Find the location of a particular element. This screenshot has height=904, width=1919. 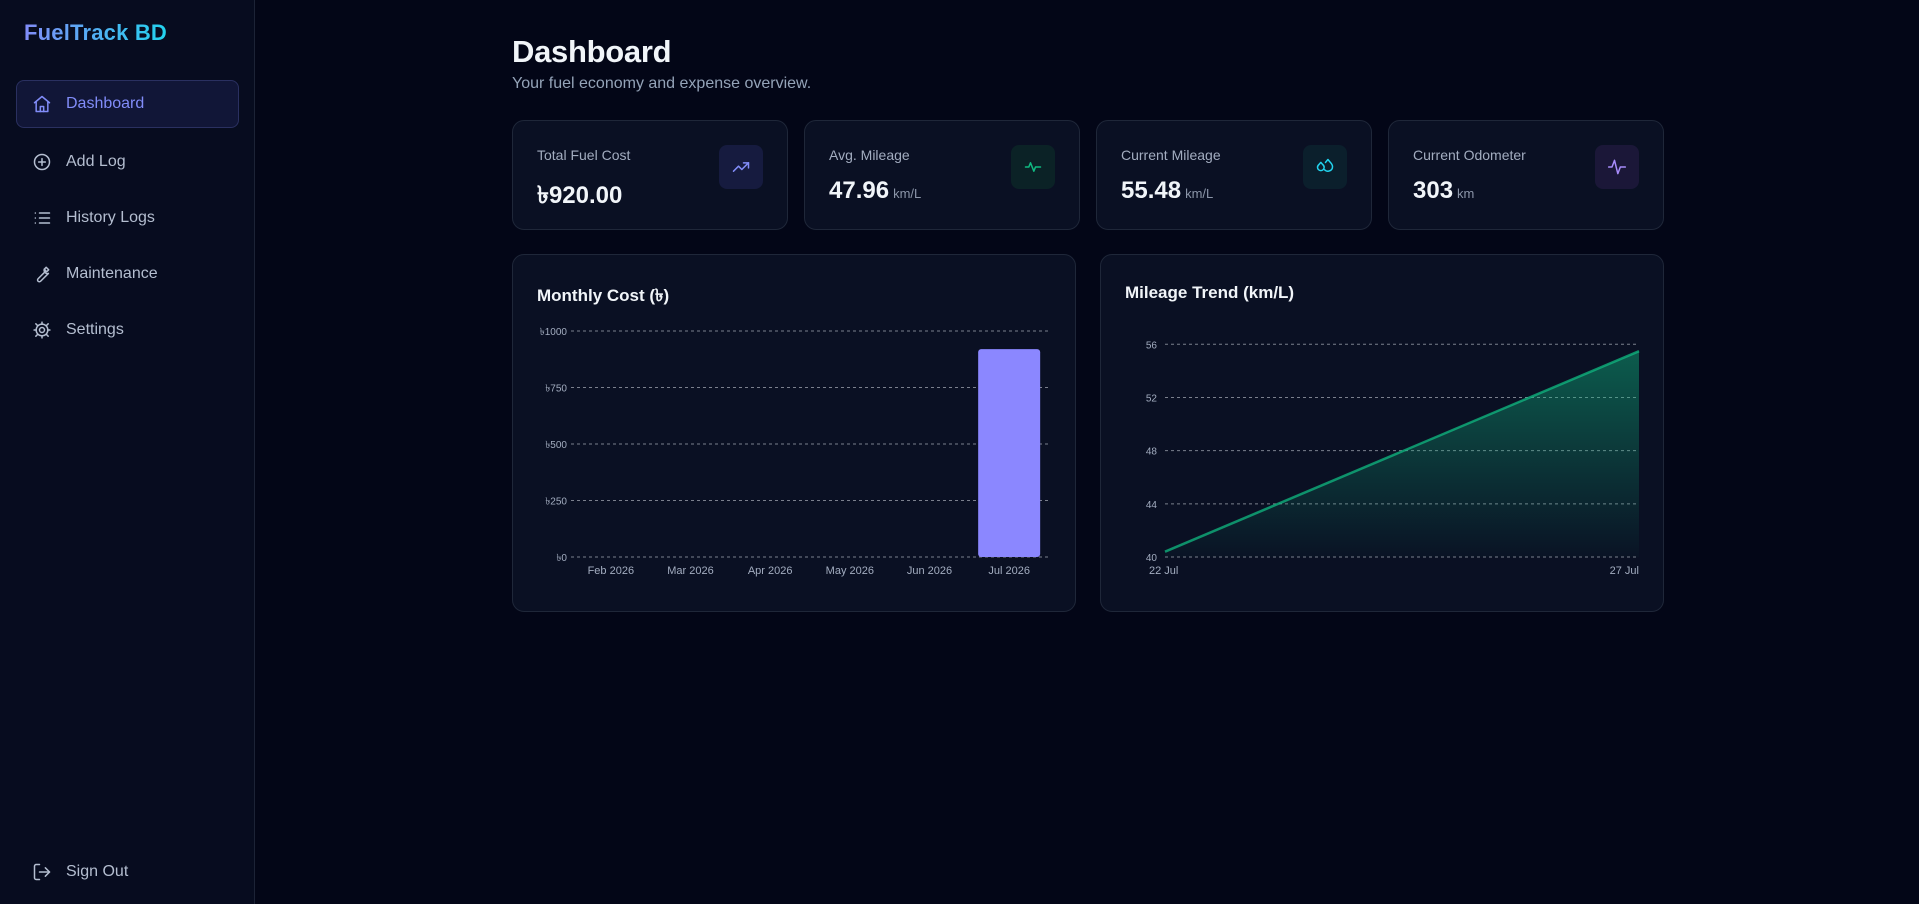

home-icon is located at coordinates (42, 104).